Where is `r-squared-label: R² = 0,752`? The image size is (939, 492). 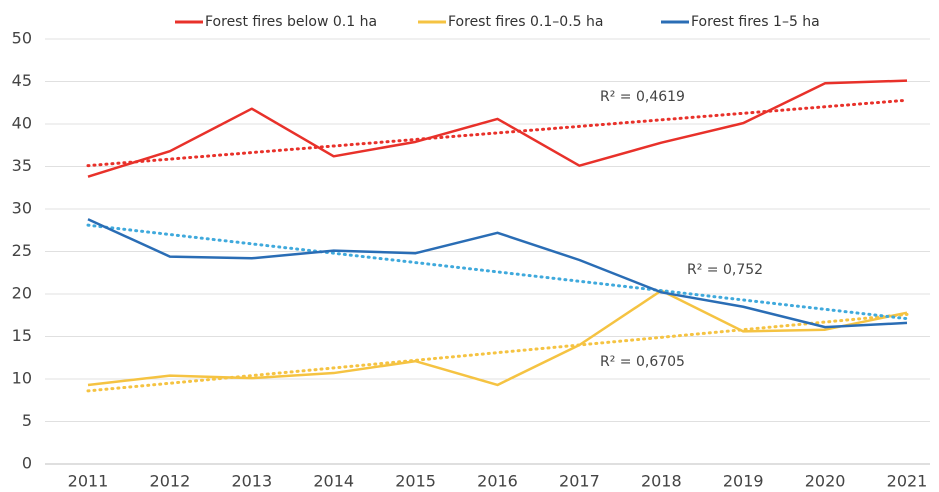
r-squared-label: R² = 0,752 is located at coordinates (725, 270).